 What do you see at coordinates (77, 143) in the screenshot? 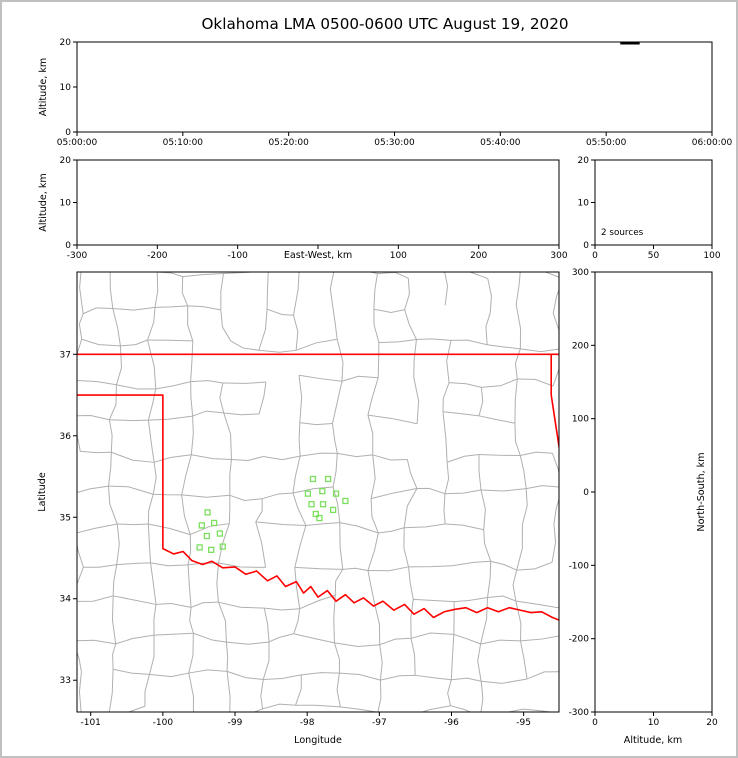
I see `tick-label: 05:00:00` at bounding box center [77, 143].